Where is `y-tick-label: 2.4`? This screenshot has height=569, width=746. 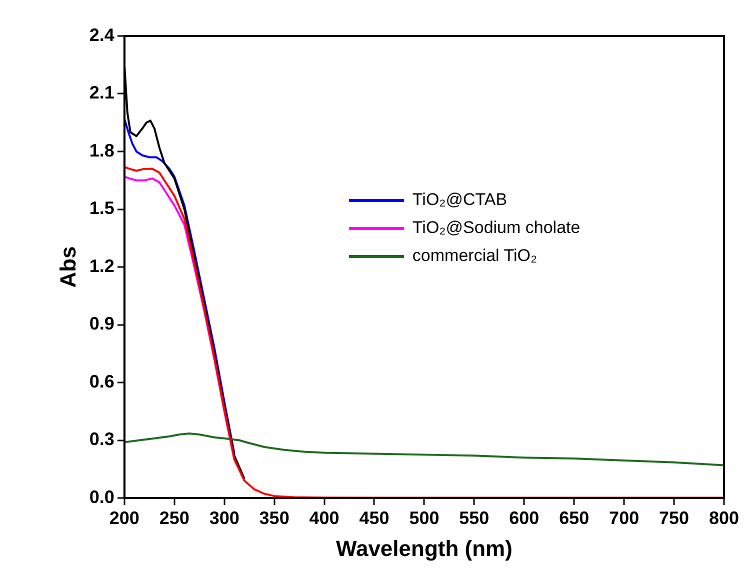
y-tick-label: 2.4 is located at coordinates (101, 34).